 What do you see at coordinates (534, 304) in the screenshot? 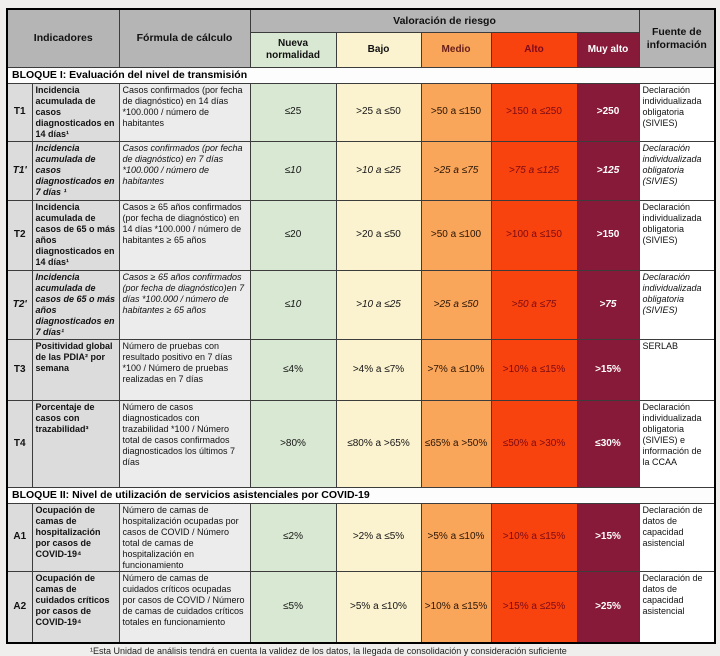
I see `value-cell-alto: >50 a ≤75` at bounding box center [534, 304].